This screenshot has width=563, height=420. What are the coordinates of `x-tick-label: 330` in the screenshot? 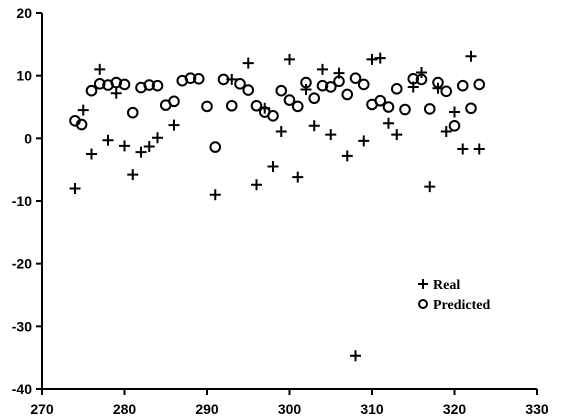 It's located at (537, 409).